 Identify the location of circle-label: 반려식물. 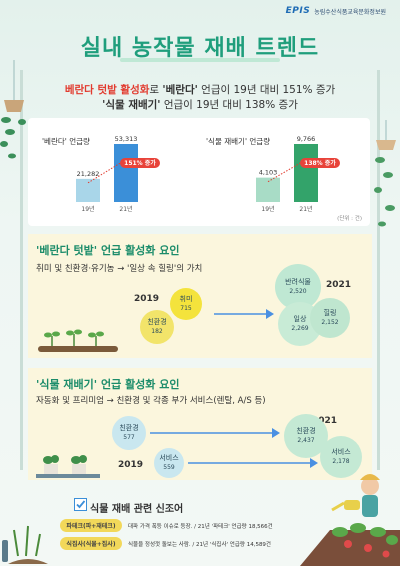
(298, 282).